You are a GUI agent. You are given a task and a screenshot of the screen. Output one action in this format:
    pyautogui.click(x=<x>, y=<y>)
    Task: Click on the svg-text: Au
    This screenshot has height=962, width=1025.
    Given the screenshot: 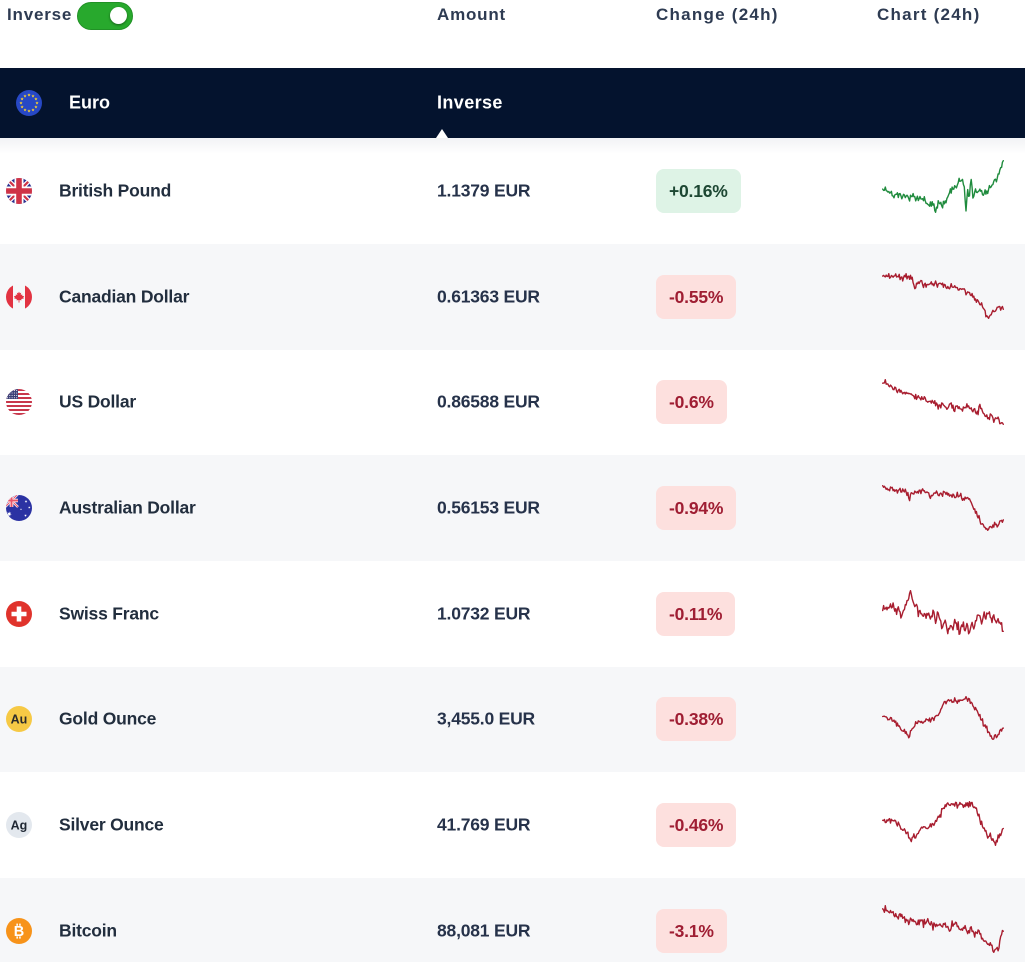 What is the action you would take?
    pyautogui.click(x=19, y=720)
    